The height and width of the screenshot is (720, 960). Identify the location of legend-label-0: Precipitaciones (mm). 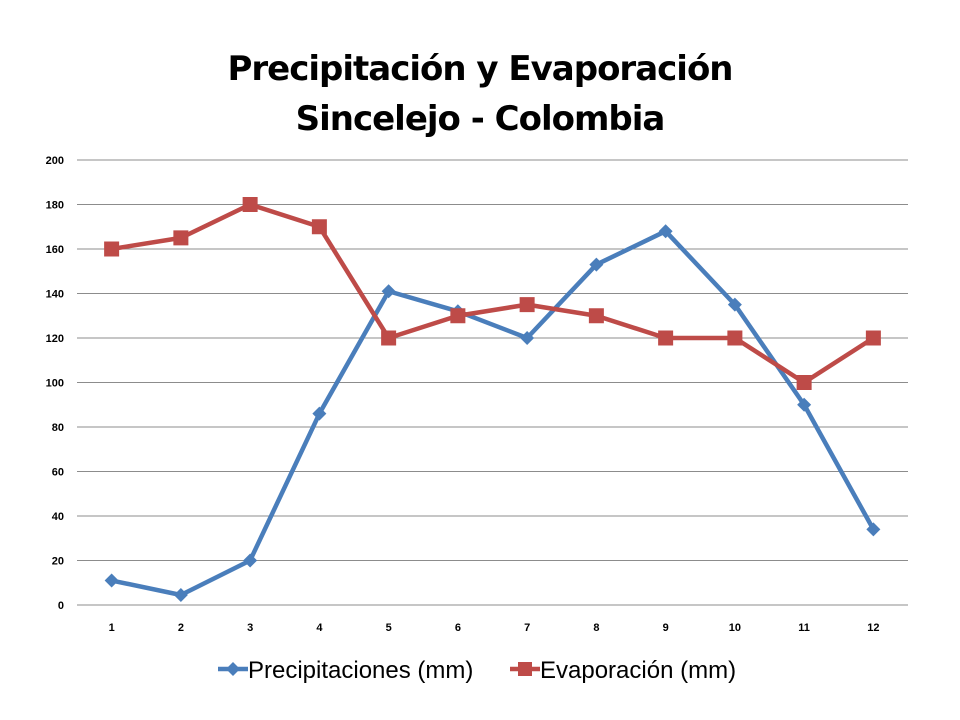
(360, 670).